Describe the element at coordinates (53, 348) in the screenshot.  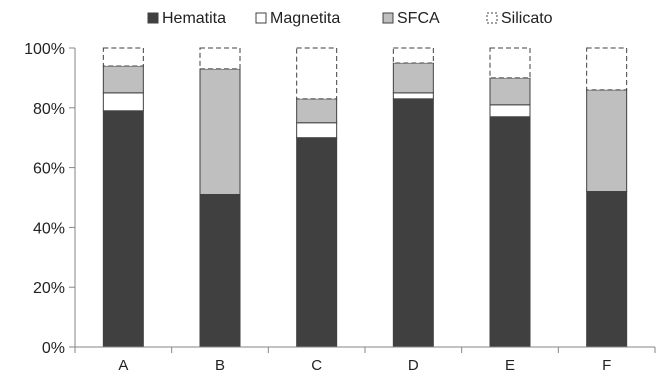
I see `y-tick-label: 0%` at that location.